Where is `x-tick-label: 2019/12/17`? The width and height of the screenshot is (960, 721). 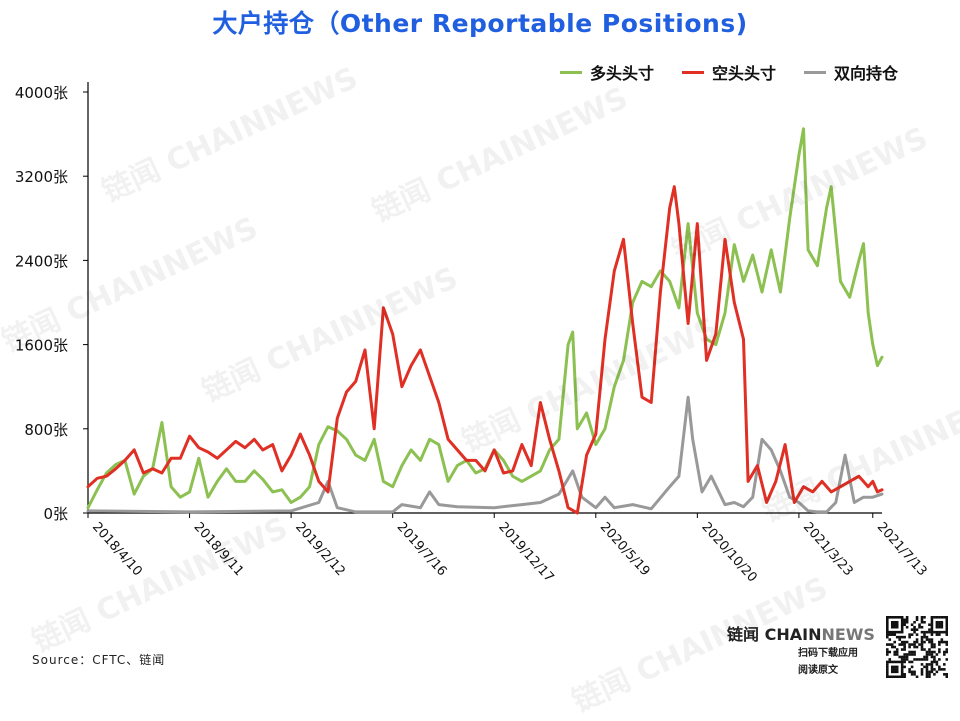
x-tick-label: 2019/12/17 is located at coordinates (525, 553).